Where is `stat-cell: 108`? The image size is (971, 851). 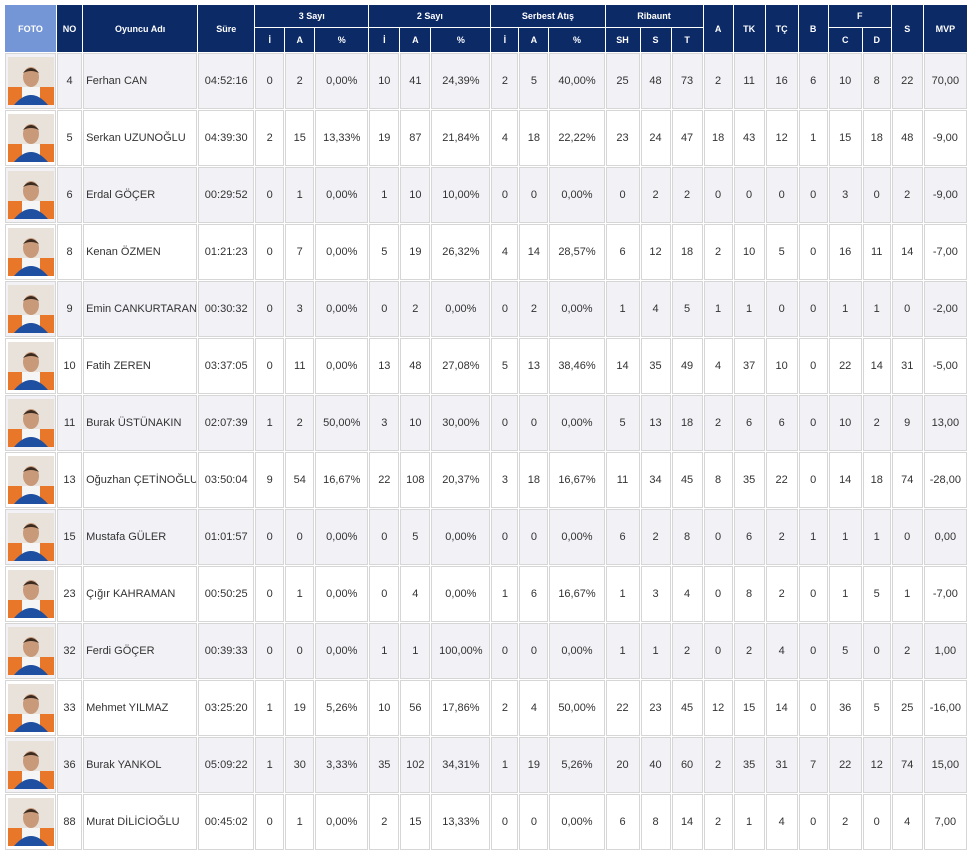 stat-cell: 108 is located at coordinates (415, 480).